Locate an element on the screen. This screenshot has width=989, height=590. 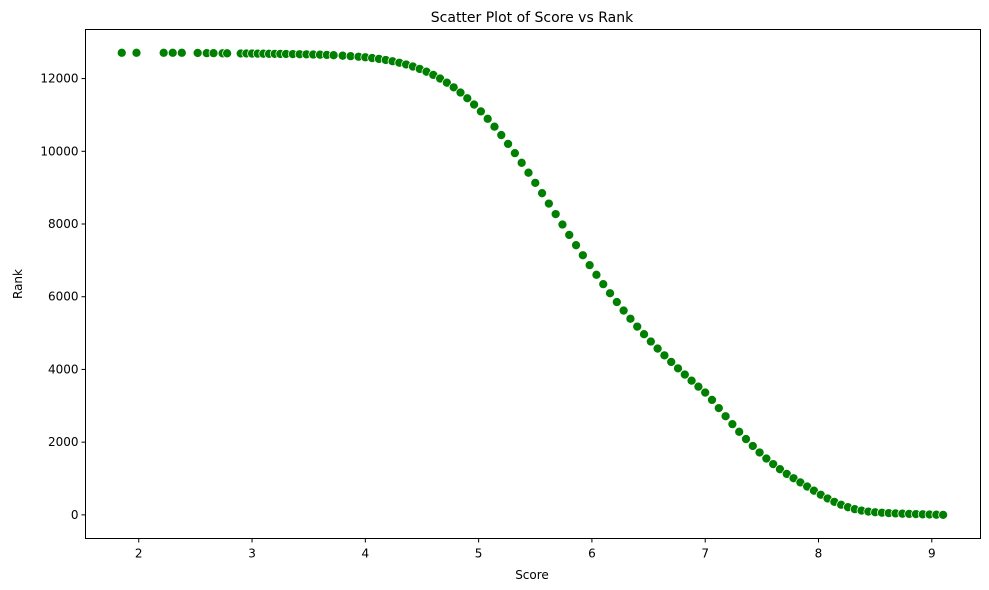
y-tick-label: 8000 is located at coordinates (63, 224).